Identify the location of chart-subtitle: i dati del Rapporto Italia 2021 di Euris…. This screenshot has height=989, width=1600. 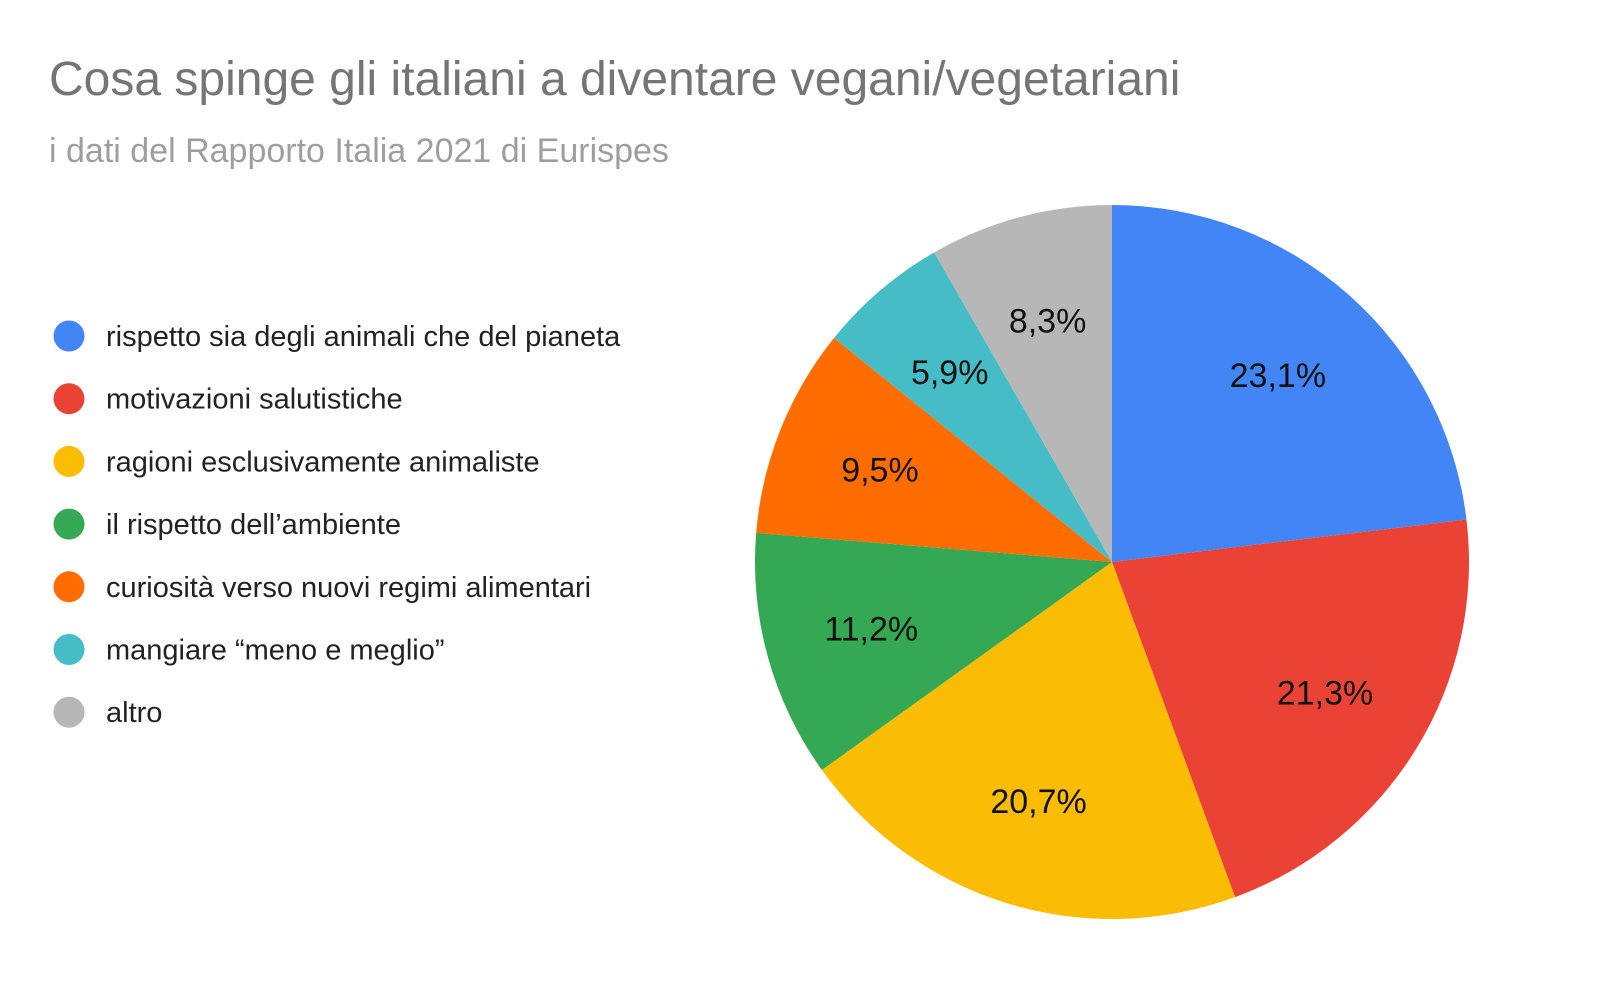
(359, 151).